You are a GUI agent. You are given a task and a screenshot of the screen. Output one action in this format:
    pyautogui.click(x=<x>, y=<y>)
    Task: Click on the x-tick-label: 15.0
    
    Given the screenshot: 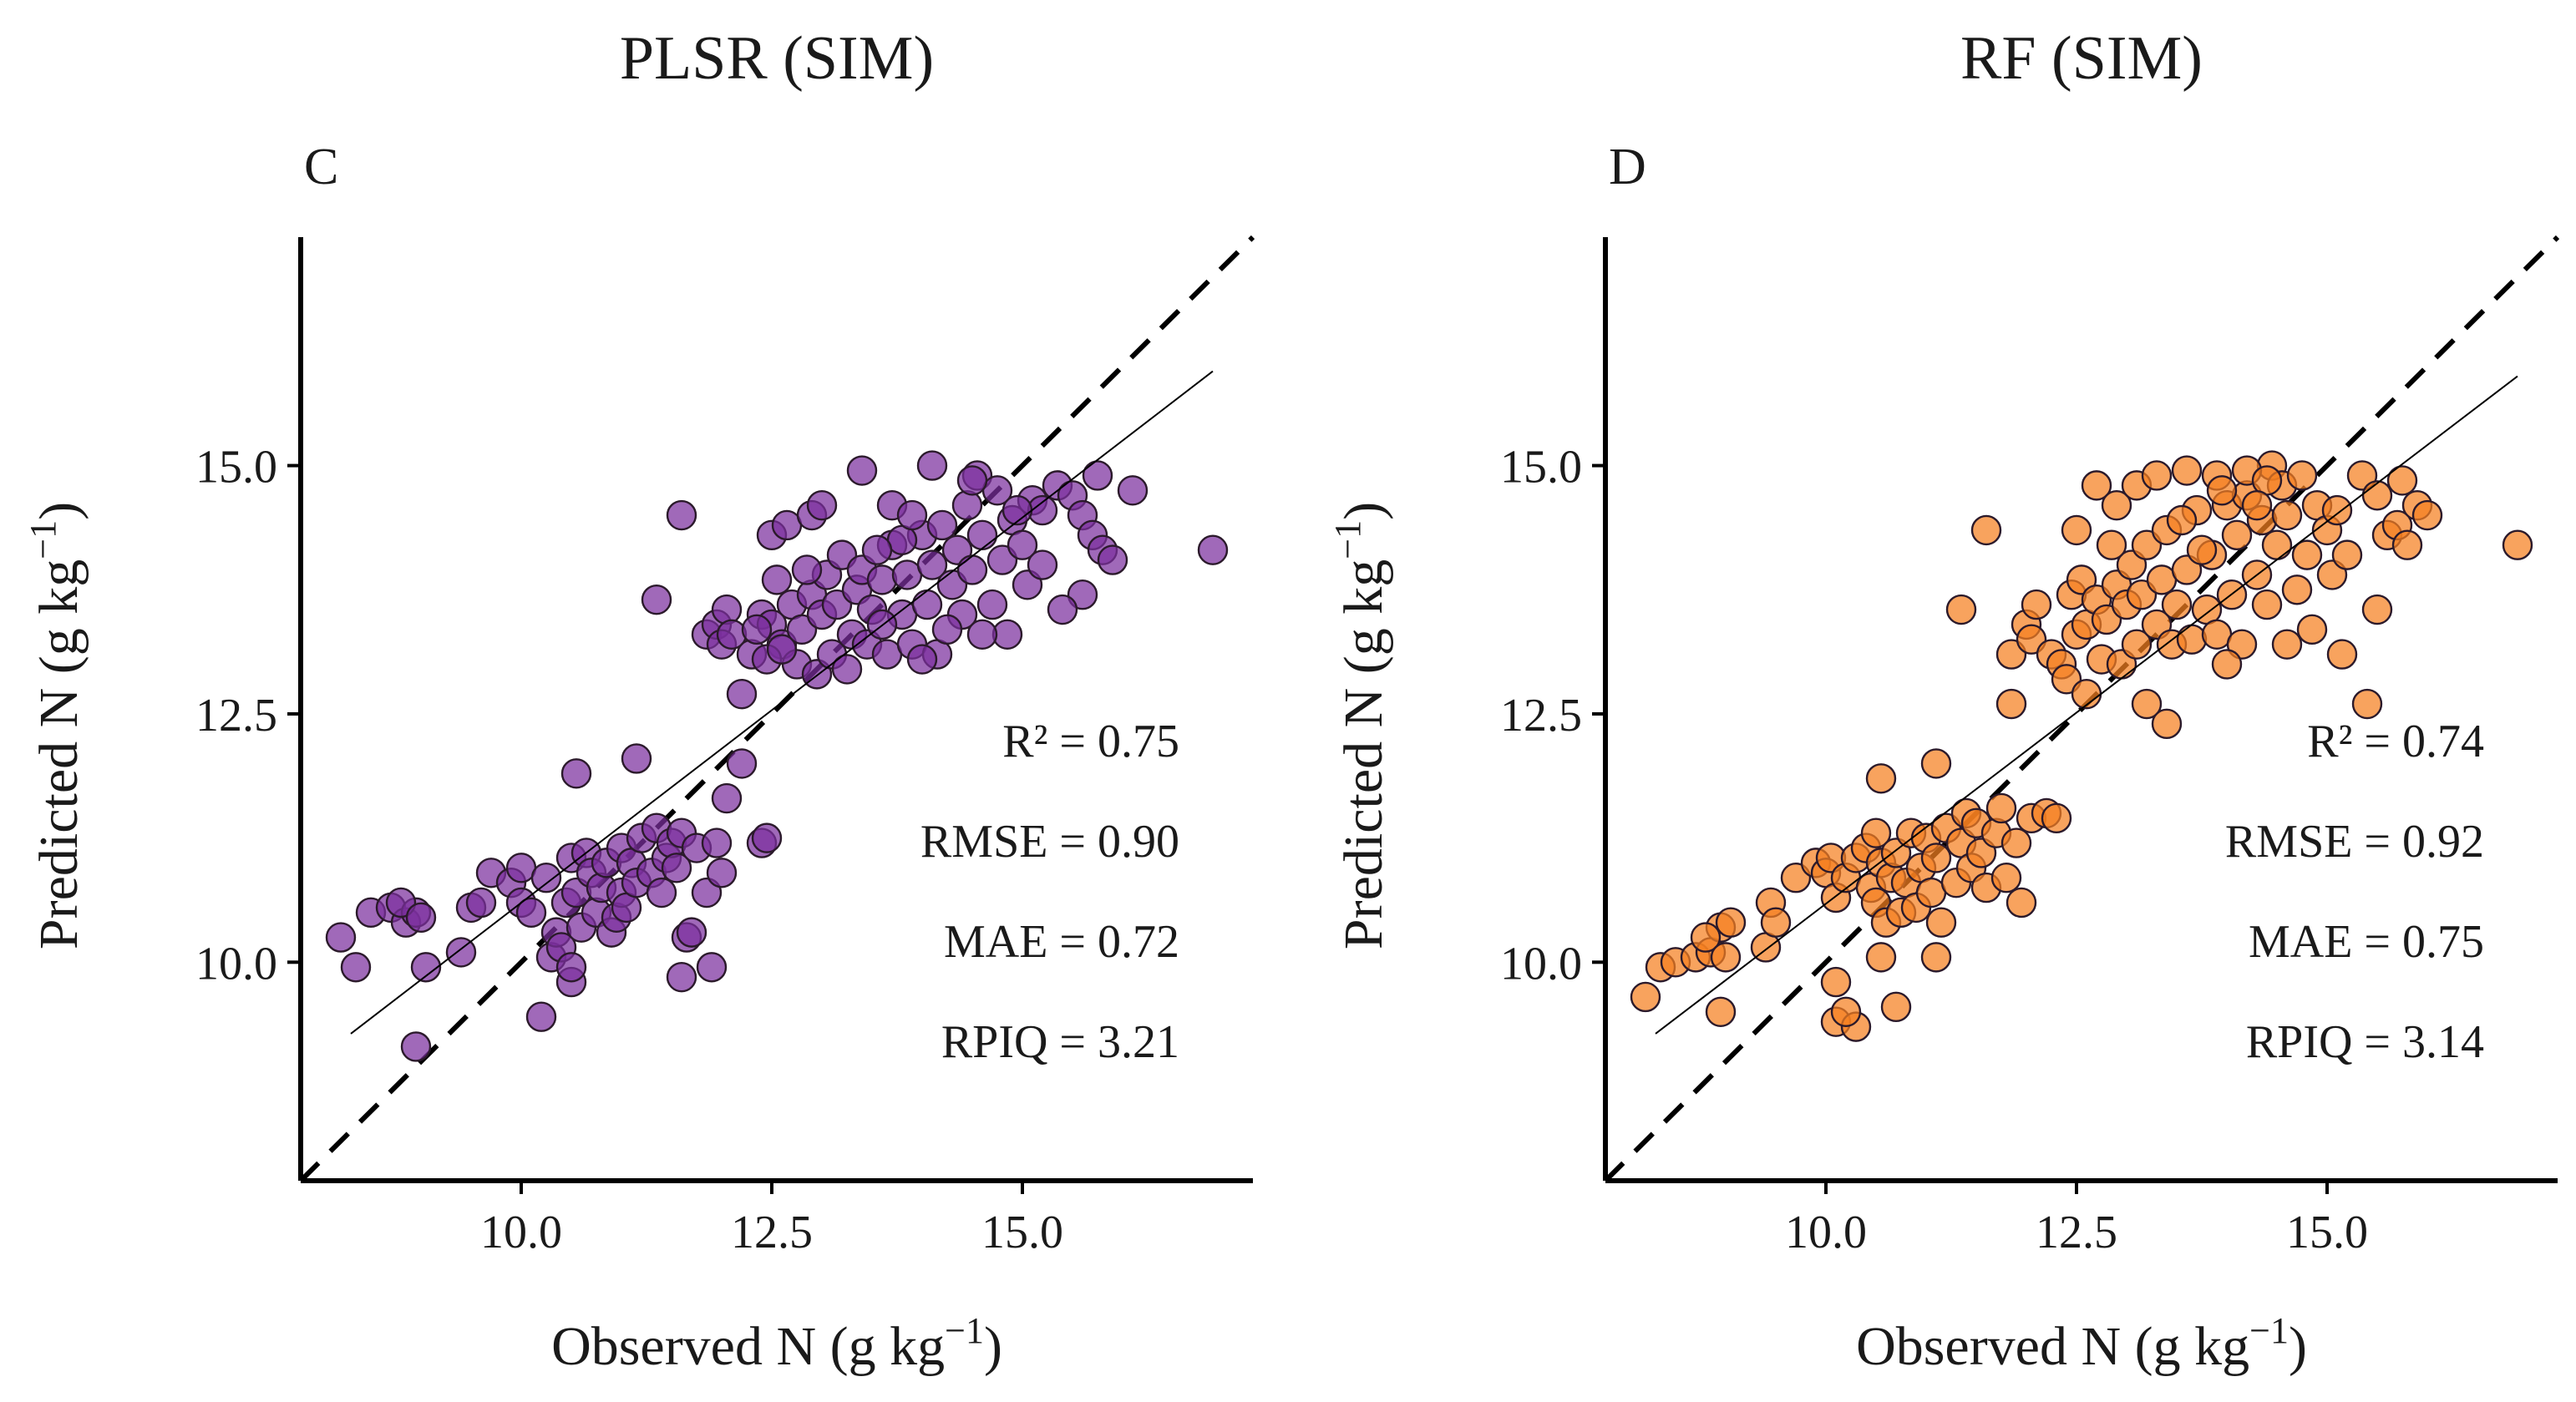 What is the action you would take?
    pyautogui.click(x=1022, y=1232)
    